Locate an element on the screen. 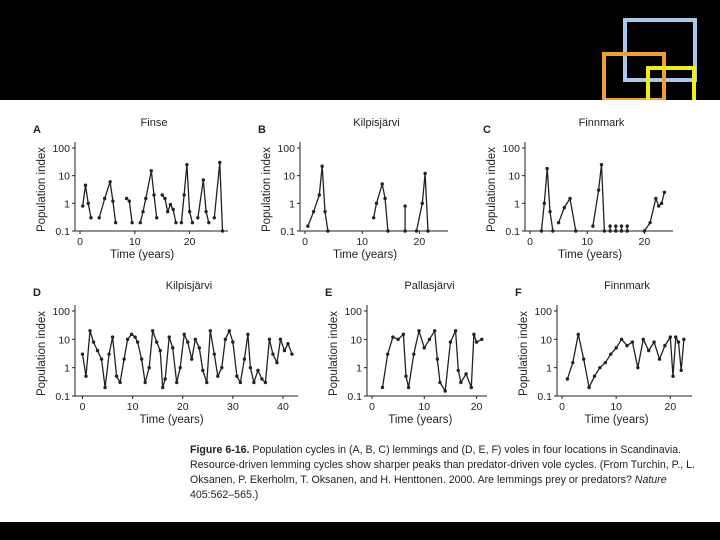  panel-f-label: F is located at coordinates (518, 293).